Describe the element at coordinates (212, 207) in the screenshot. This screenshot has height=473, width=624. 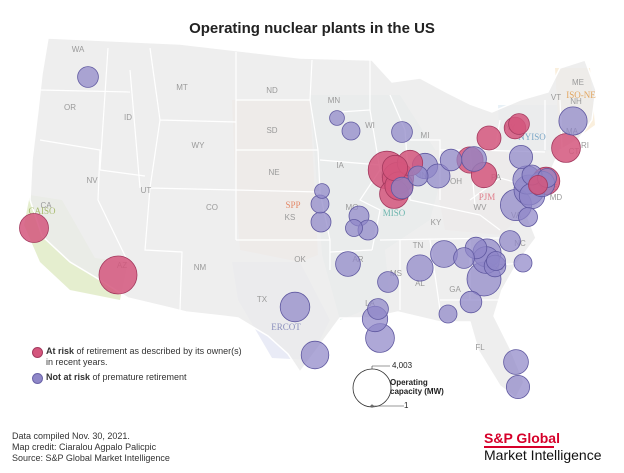
I see `state-label-co: CO` at that location.